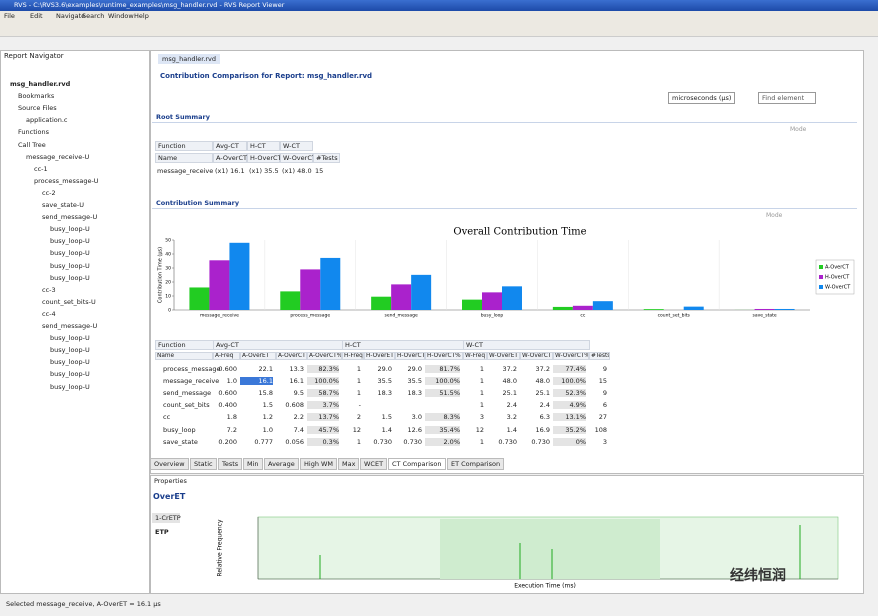 This screenshot has height=616, width=878. I want to click on column-header: H-OverCT, so click(410, 356).